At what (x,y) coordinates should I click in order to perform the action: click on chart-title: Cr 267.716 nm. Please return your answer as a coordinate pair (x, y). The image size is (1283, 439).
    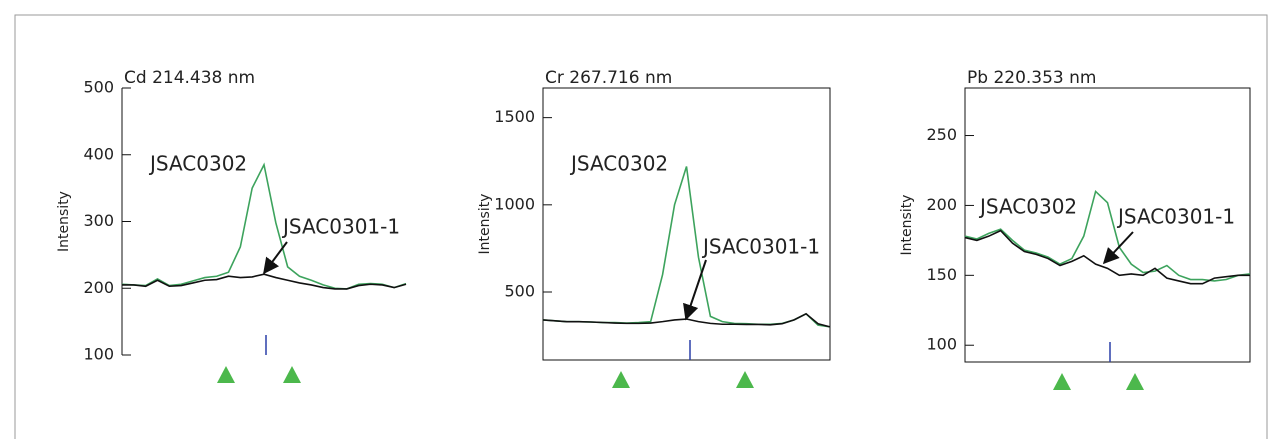
    Looking at the image, I should click on (608, 78).